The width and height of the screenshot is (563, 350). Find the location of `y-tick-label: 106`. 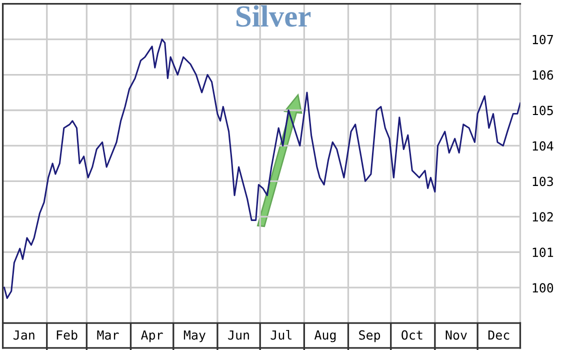

y-tick-label: 106 is located at coordinates (543, 75).